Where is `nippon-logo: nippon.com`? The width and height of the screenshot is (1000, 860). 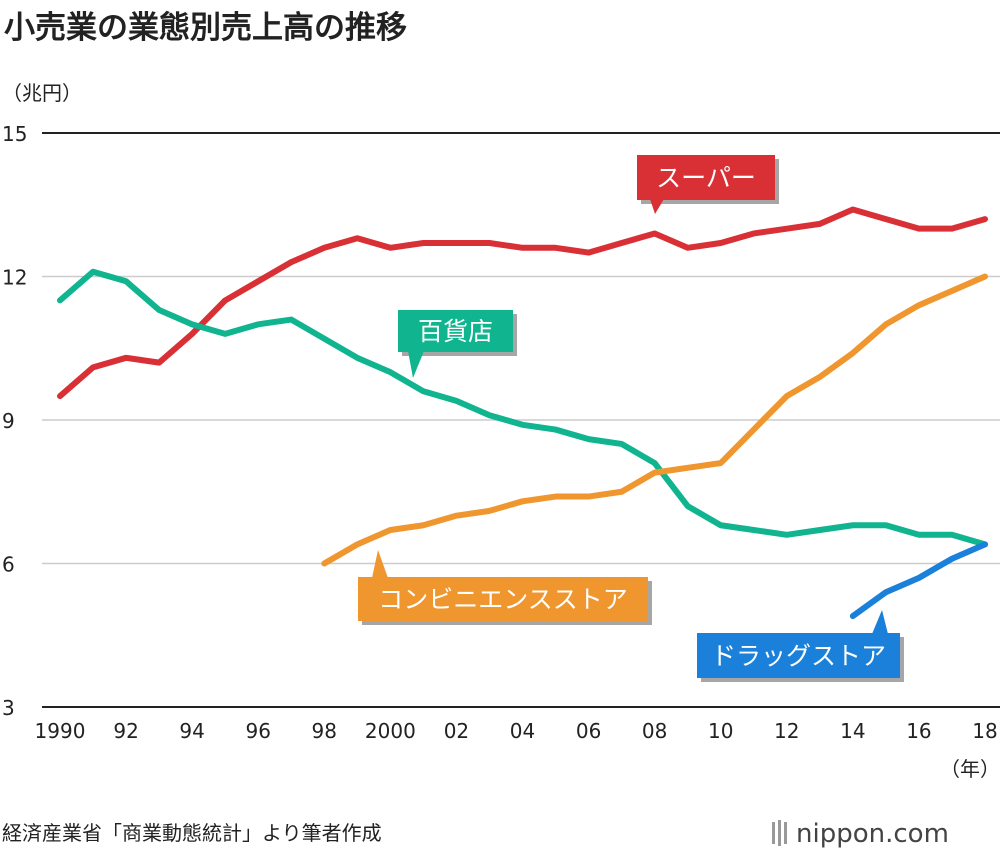 nippon-logo: nippon.com is located at coordinates (860, 834).